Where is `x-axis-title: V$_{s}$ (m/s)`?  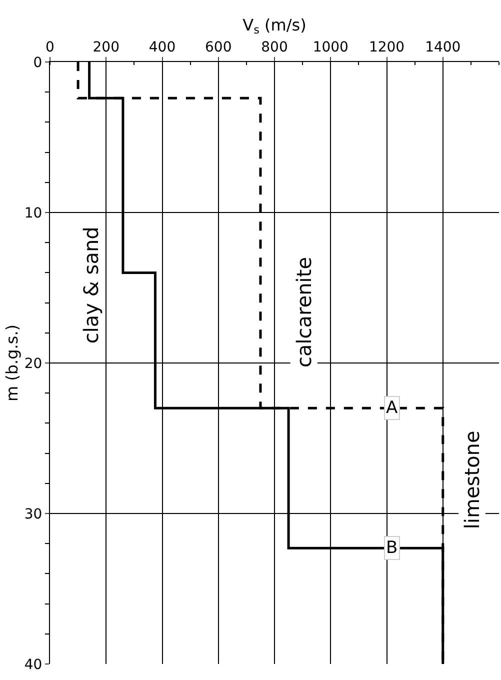 x-axis-title: V$_{s}$ (m/s) is located at coordinates (274, 26).